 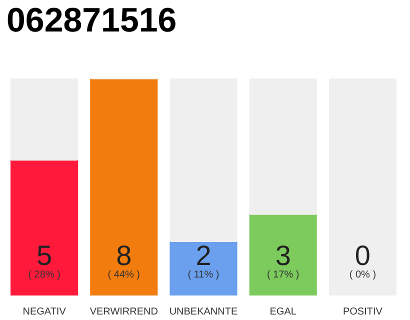 What do you see at coordinates (203, 312) in the screenshot?
I see `x-tick-label: UNBEKANNTE` at bounding box center [203, 312].